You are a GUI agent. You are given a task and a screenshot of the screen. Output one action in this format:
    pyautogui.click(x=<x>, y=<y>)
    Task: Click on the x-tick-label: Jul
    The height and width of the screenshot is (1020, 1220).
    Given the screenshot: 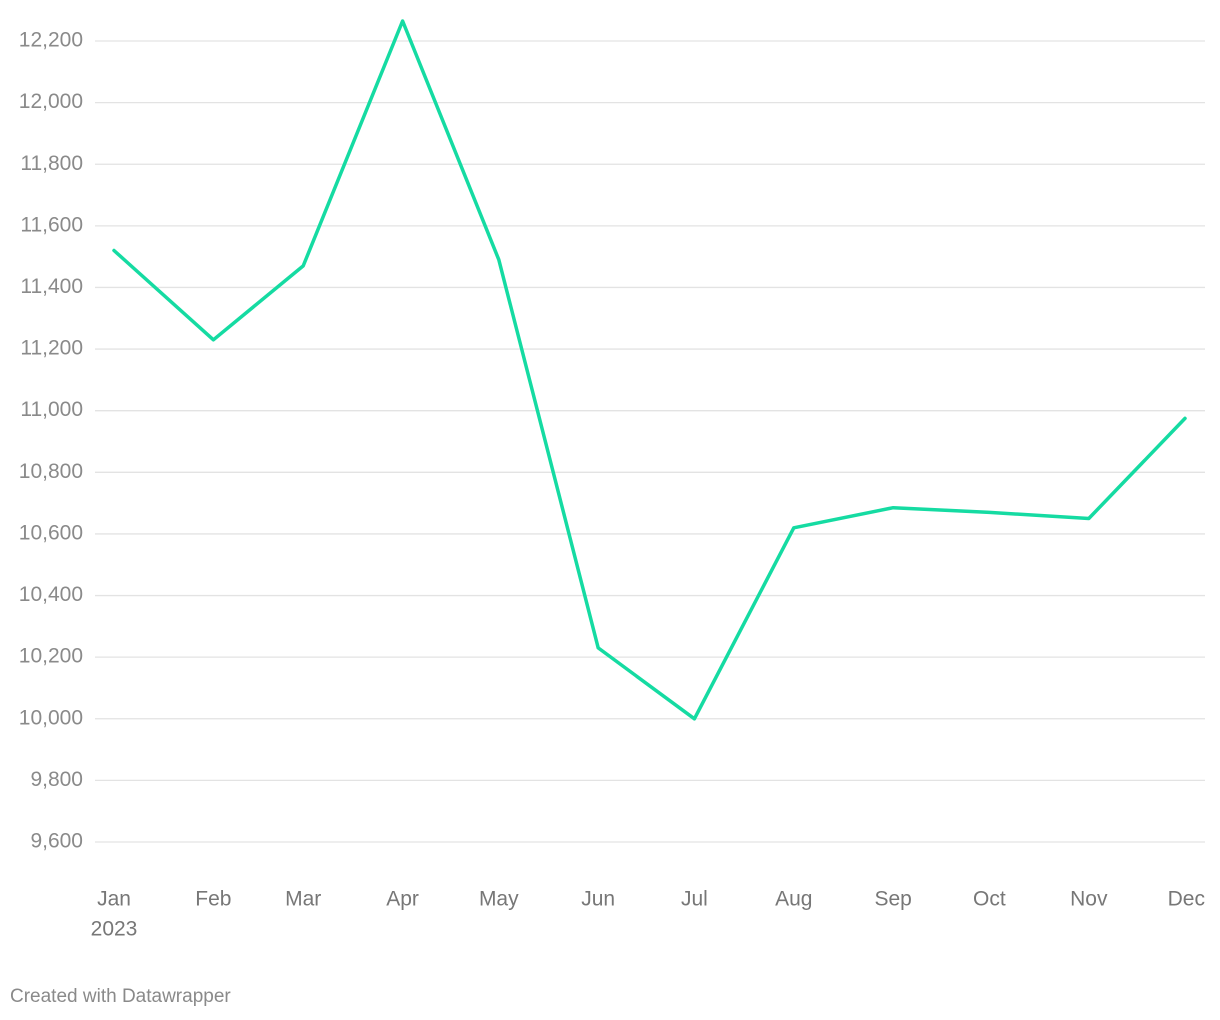 What is the action you would take?
    pyautogui.click(x=694, y=899)
    